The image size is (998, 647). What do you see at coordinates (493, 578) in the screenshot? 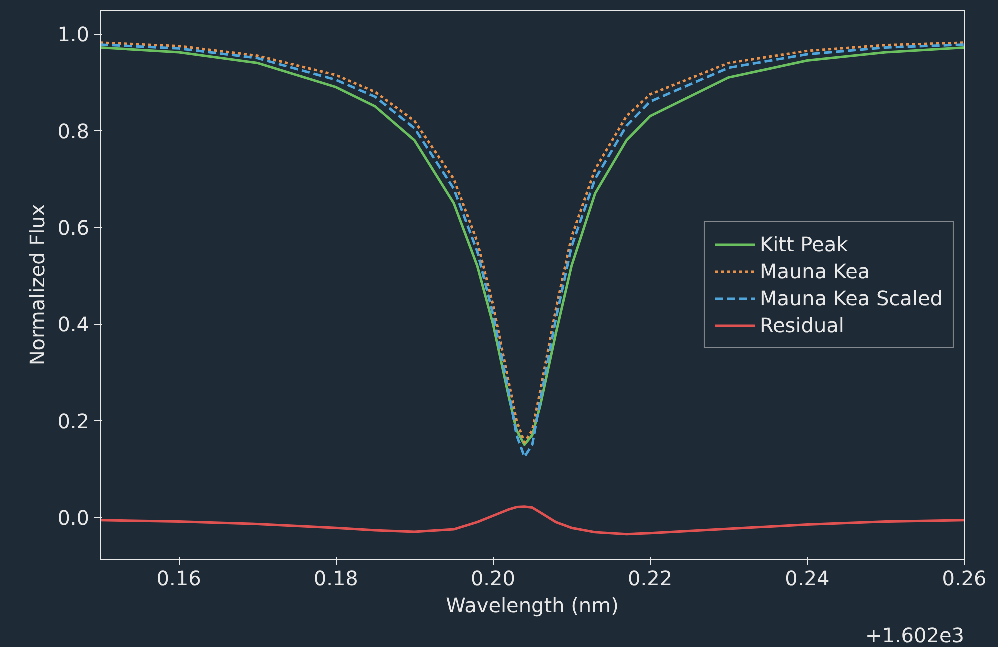
I see `x-tick-label: 0.20` at bounding box center [493, 578].